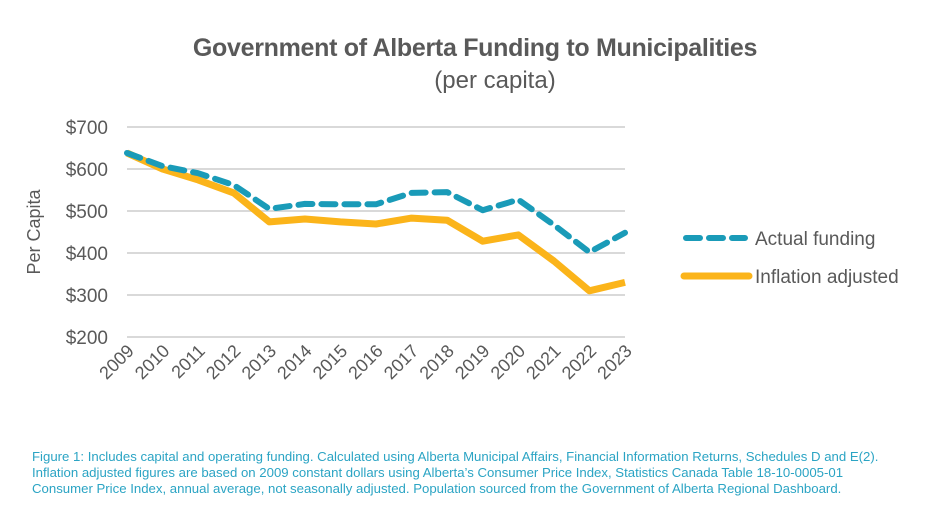  Describe the element at coordinates (437, 362) in the screenshot. I see `x-tick-label: 2018` at that location.